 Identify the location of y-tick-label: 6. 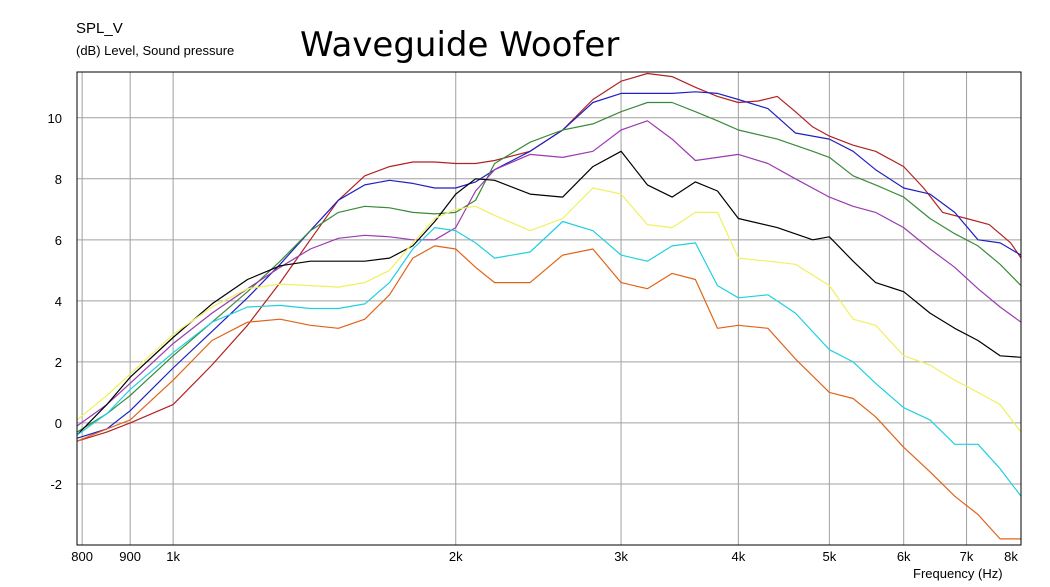
(58, 240).